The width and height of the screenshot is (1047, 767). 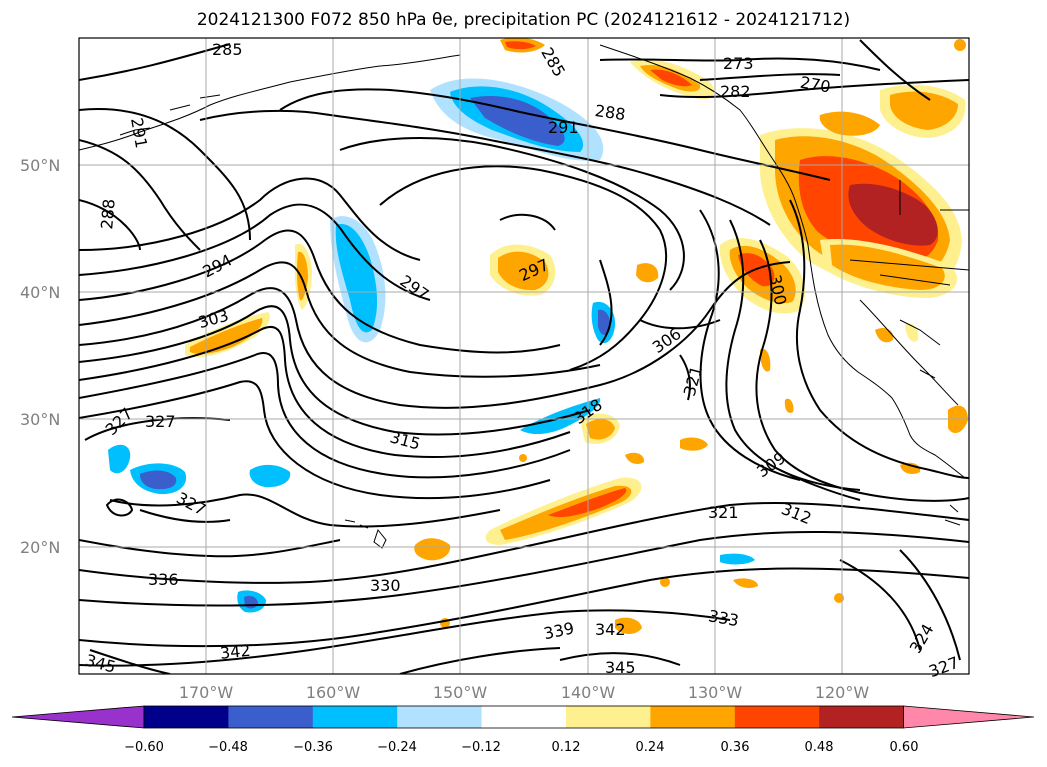 I want to click on contour-label: 339, so click(x=559, y=630).